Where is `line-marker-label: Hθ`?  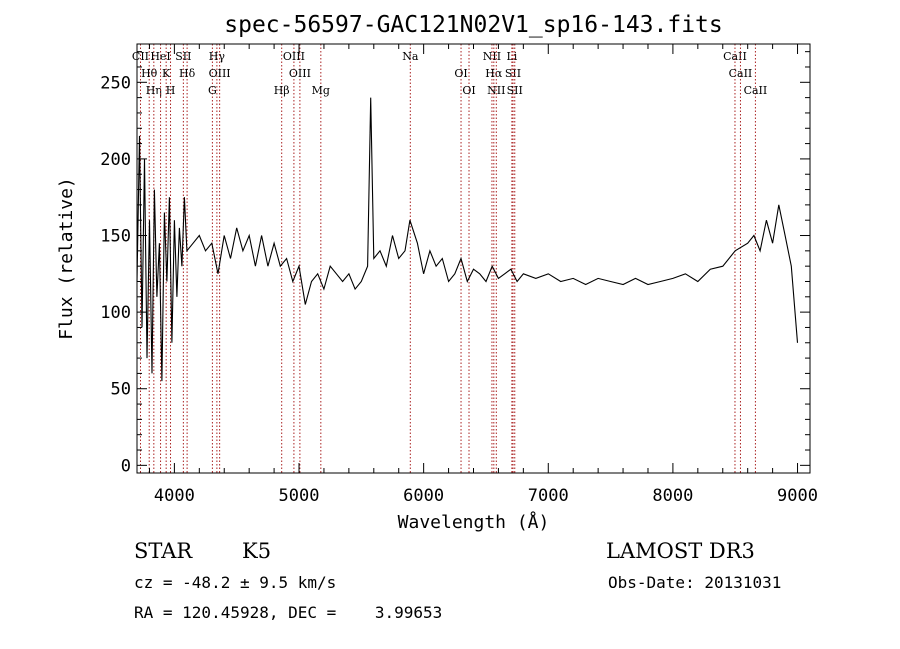
line-marker-label: Hθ is located at coordinates (149, 73).